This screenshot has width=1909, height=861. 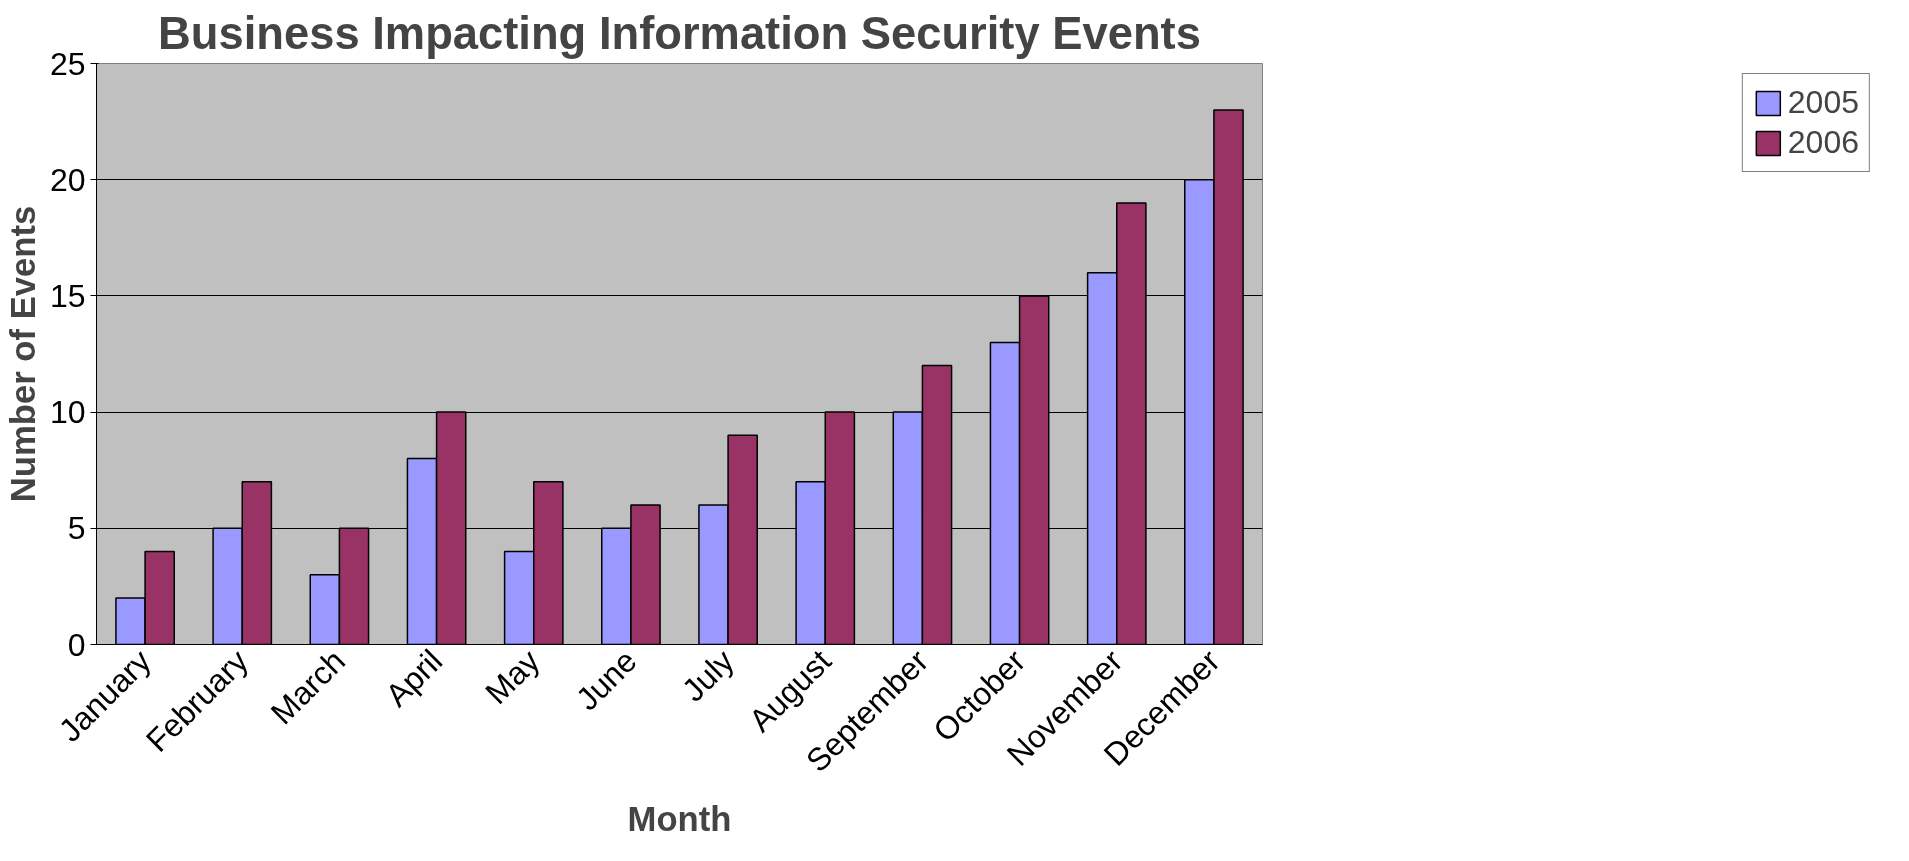 I want to click on legend-label: 2006, so click(x=1823, y=142).